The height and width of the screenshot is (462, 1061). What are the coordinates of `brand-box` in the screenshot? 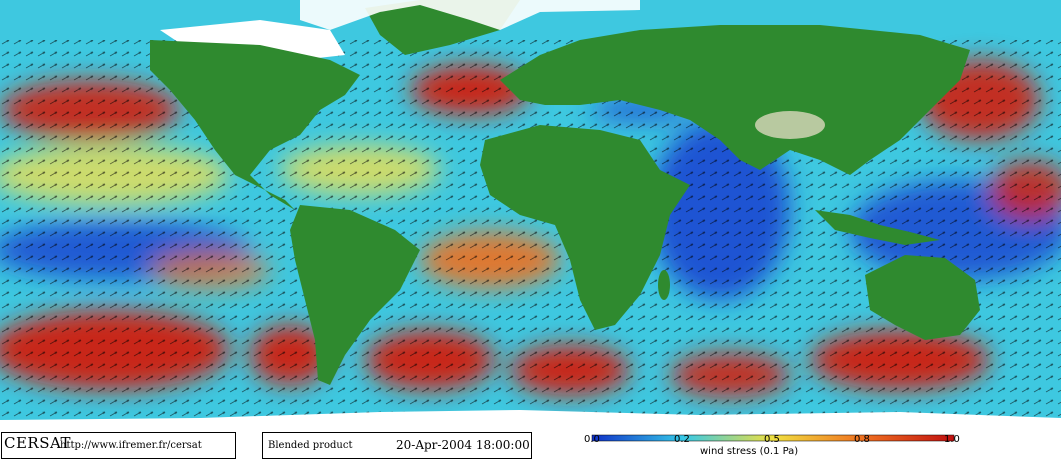 It's located at (118, 445).